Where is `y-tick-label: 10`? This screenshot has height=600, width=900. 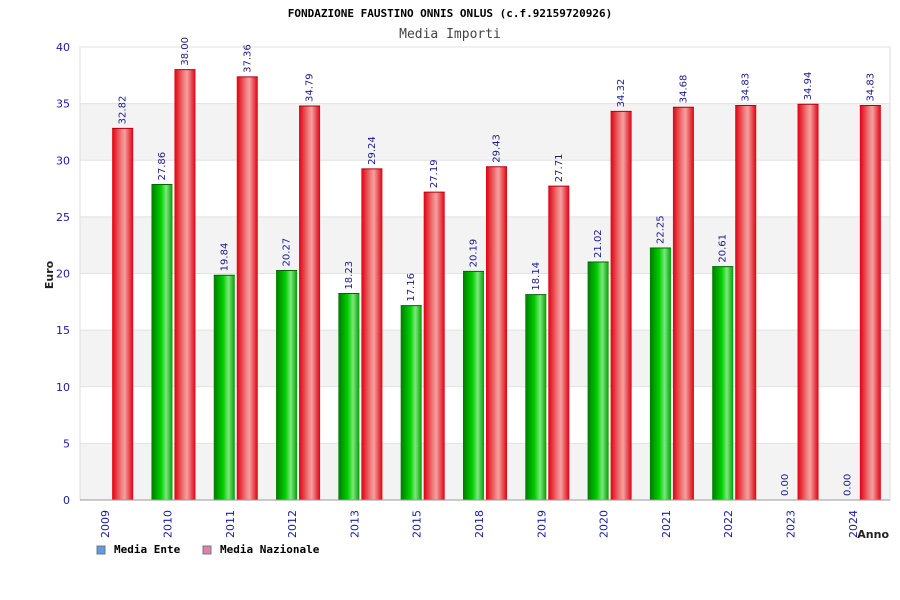
y-tick-label: 10 is located at coordinates (63, 387).